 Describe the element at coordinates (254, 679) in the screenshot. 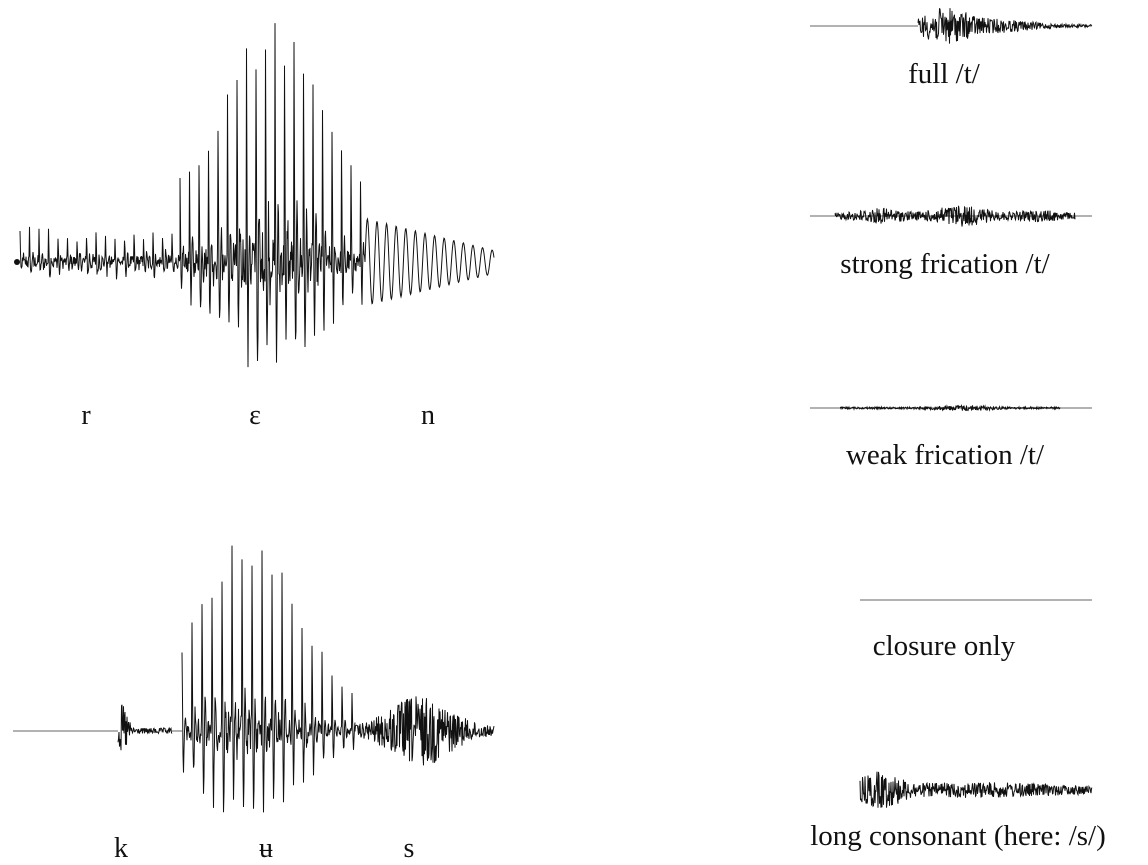

I see `waveform-kus` at that location.